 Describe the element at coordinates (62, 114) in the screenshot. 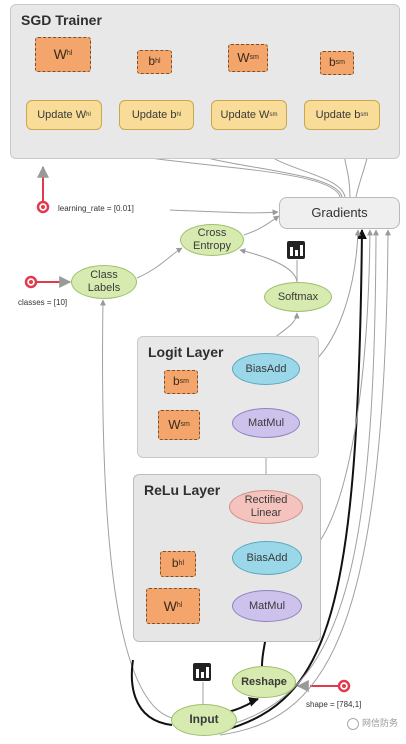

I see `update-w-hl-main: Update W` at that location.